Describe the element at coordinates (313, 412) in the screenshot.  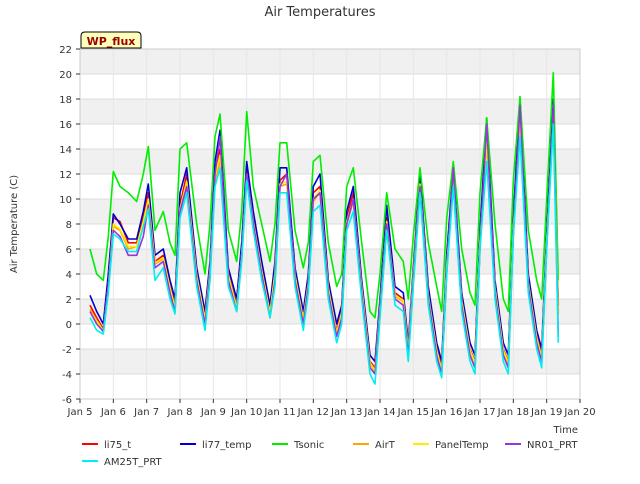
I see `x-tick-label: Jan 12` at that location.